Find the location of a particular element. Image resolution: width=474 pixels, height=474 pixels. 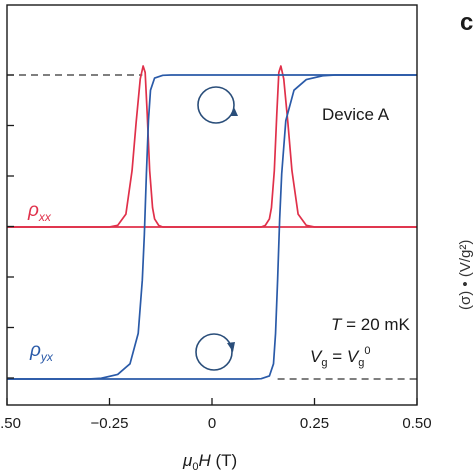

gate-voltage-label: Vg = Vg0 is located at coordinates (340, 357).